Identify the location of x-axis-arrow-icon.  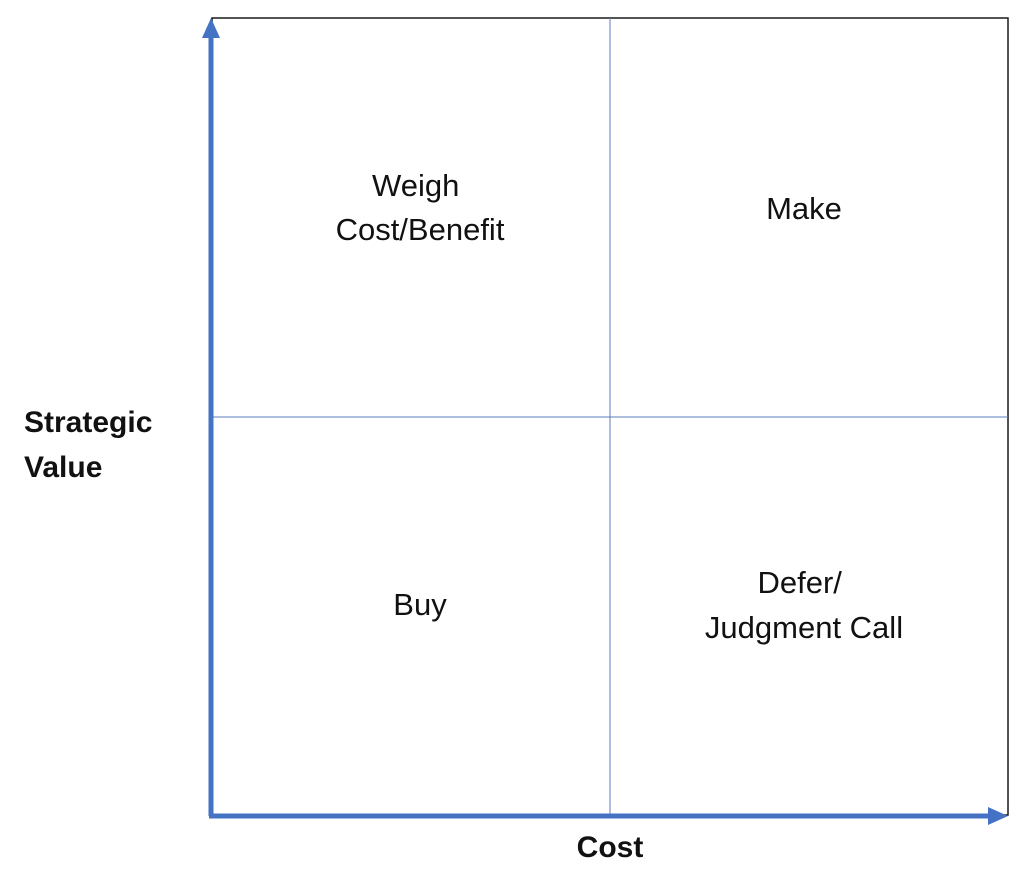
(998, 816).